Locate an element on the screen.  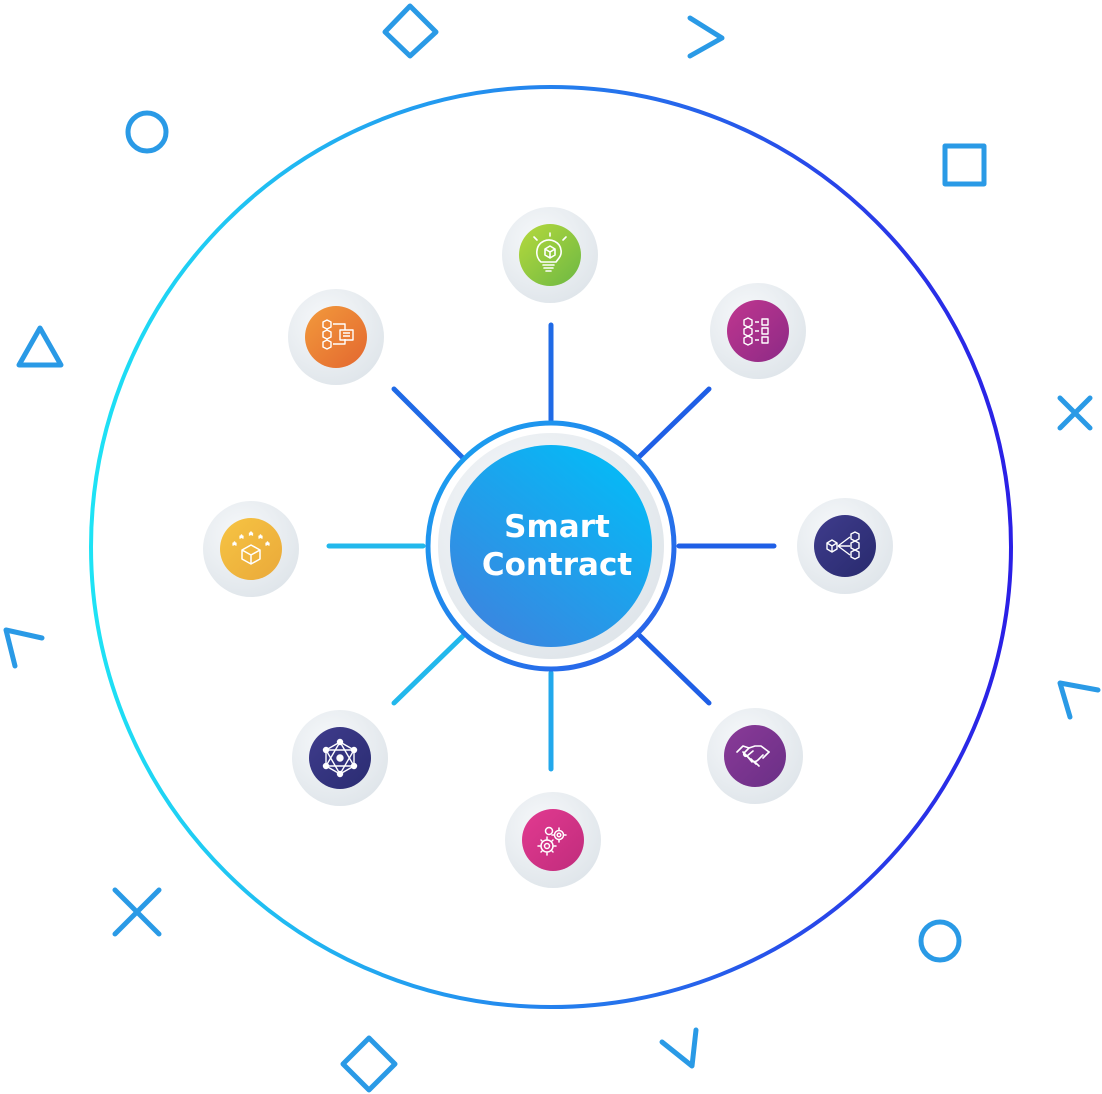
node-network is located at coordinates (845, 546).